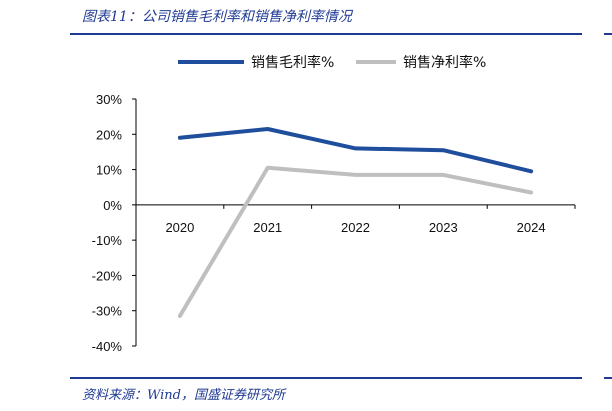 The width and height of the screenshot is (612, 411). I want to click on legend-label-0: 销售毛利率%, so click(292, 62).